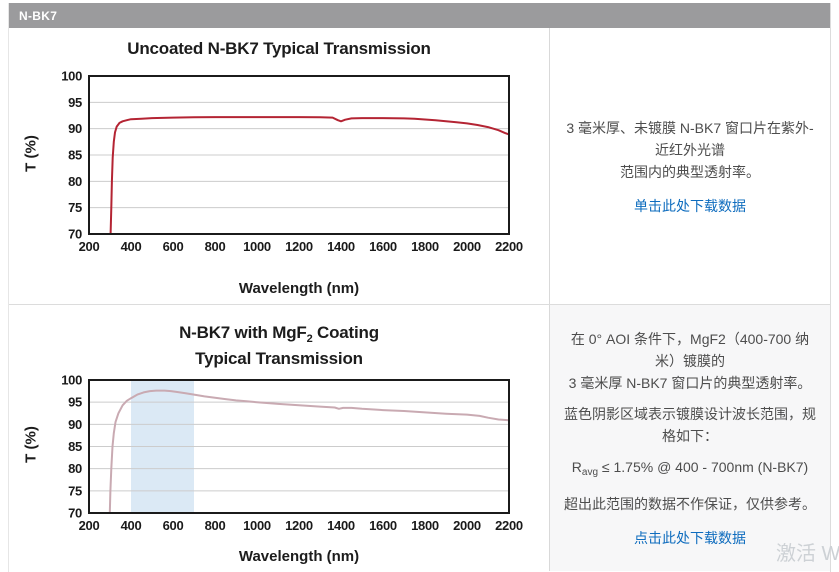  Describe the element at coordinates (279, 48) in the screenshot. I see `chart-title-uncoated: Uncoated N-BK7 Typical Transmission` at that location.